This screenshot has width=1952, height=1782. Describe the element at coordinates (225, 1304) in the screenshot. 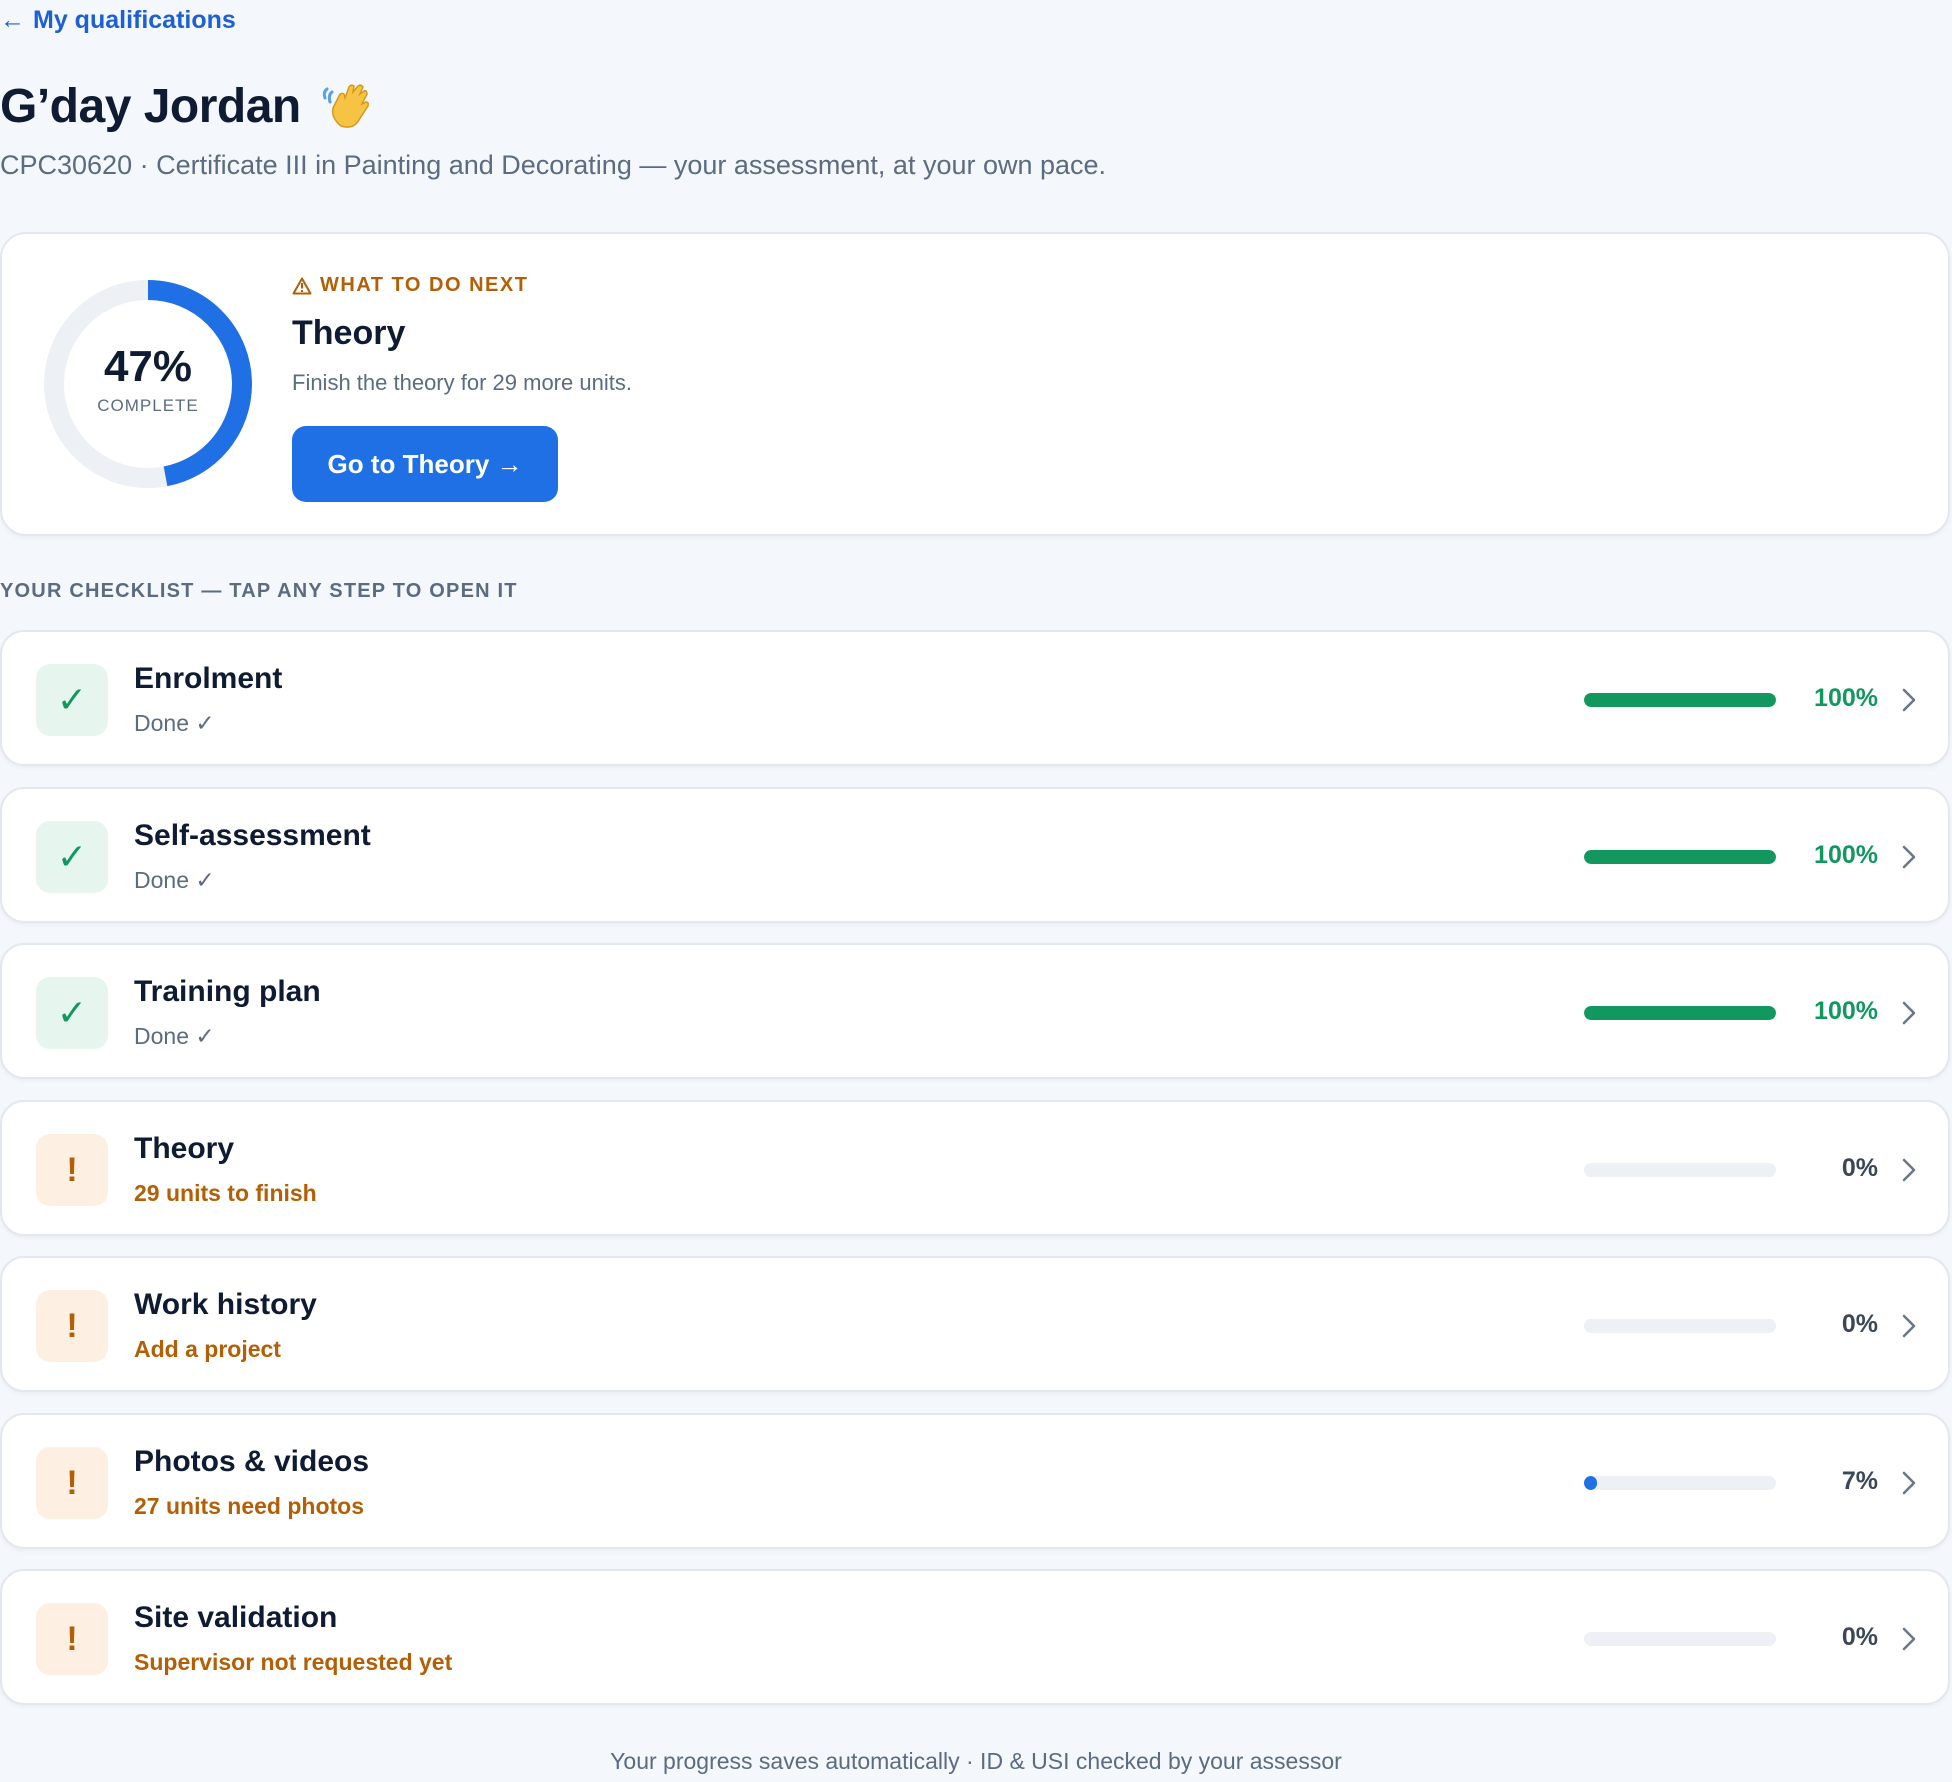

I see `step-title: Work history` at that location.